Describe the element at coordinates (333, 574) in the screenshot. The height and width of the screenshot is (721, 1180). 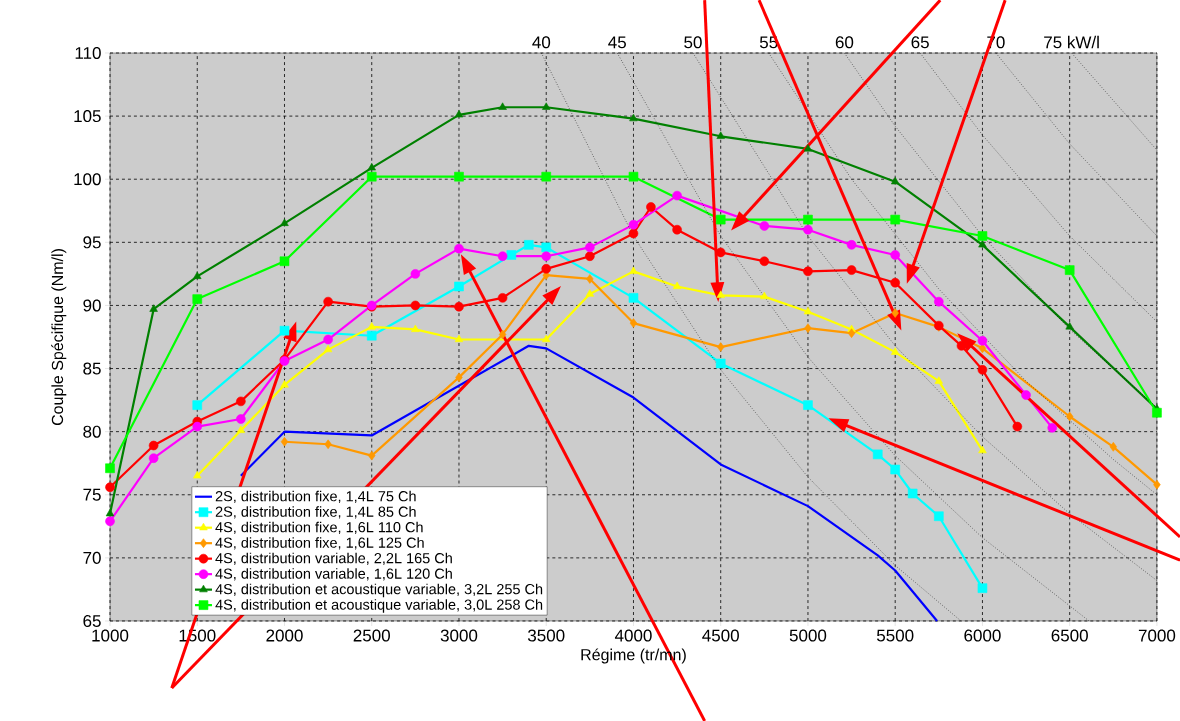
I see `legend-label: 4S, distribution variable, 1,6L 120 Ch` at that location.